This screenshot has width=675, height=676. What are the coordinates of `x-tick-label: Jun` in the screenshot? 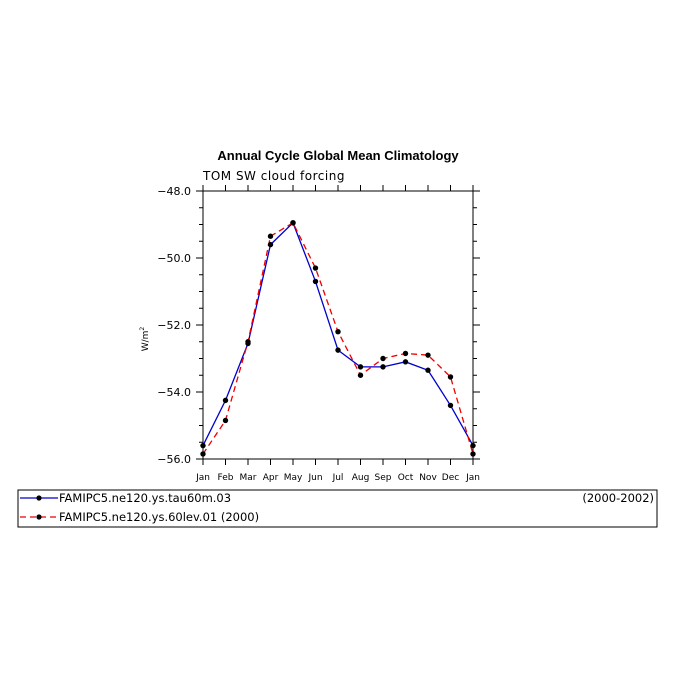 It's located at (314, 478).